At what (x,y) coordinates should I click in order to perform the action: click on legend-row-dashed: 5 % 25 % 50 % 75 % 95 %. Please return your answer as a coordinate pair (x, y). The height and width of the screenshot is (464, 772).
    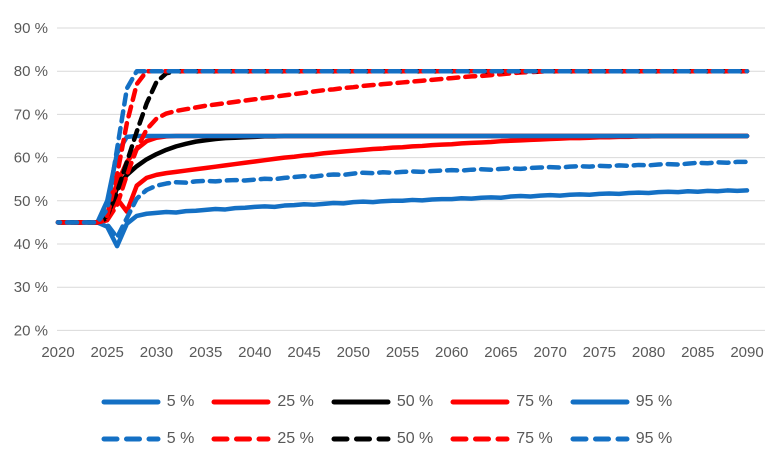
    Looking at the image, I should click on (386, 439).